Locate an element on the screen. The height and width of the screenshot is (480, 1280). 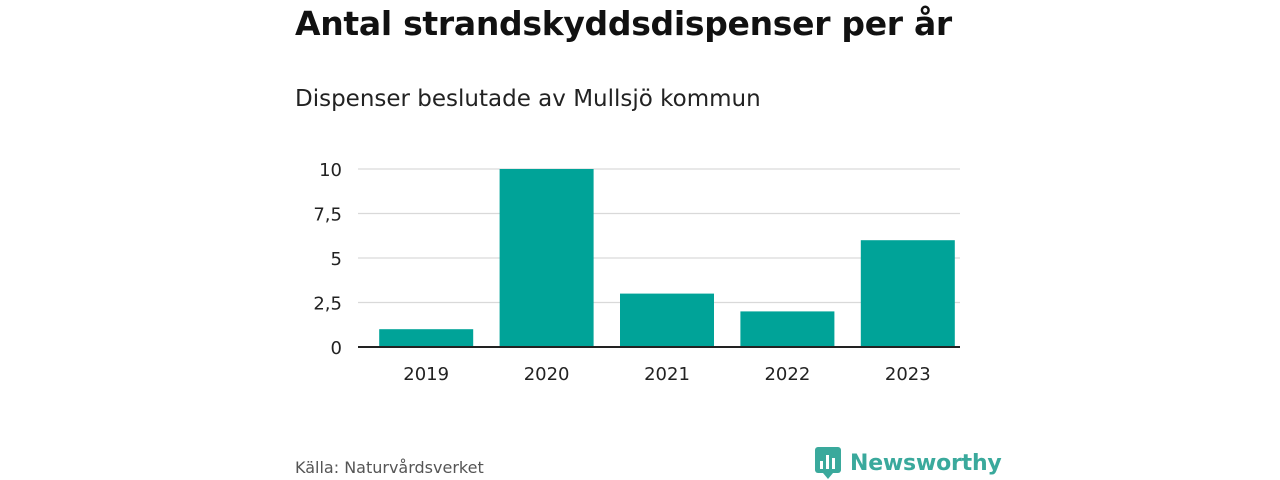
brand-name: Newsworthy is located at coordinates (926, 463).